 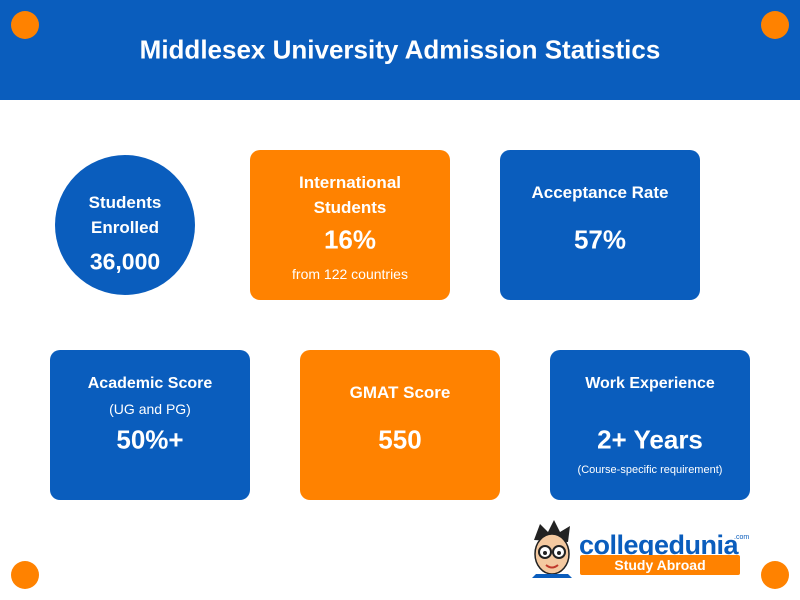 I want to click on card-value: 2+ Years, so click(x=650, y=439).